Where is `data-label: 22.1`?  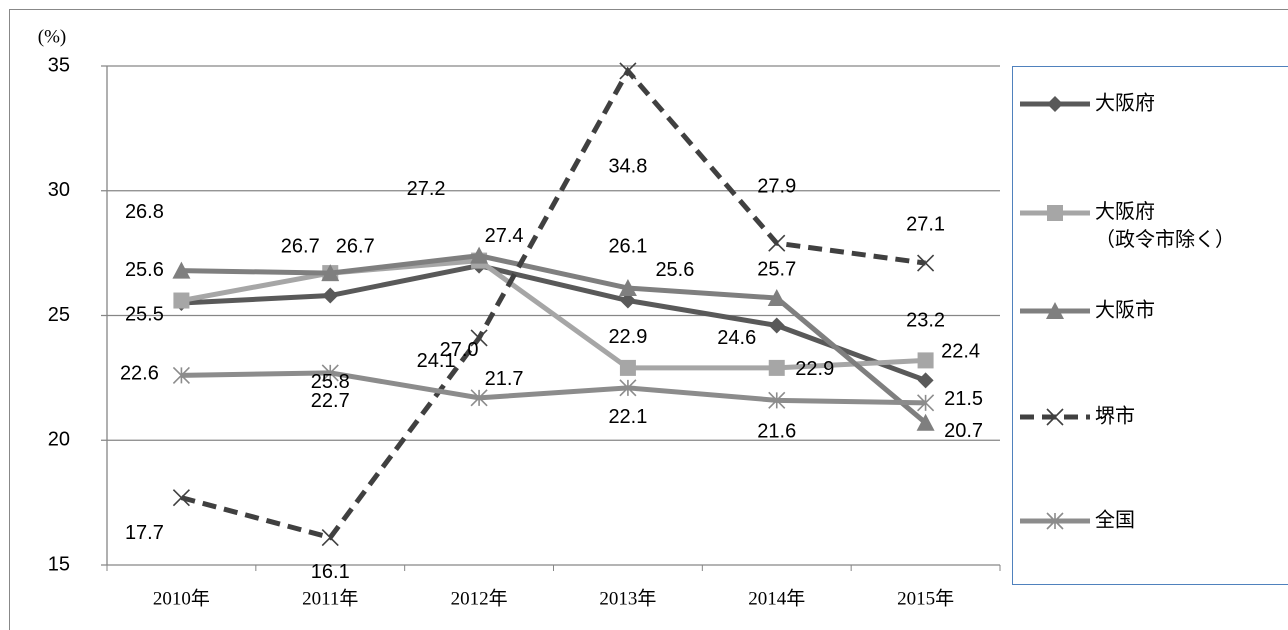 data-label: 22.1 is located at coordinates (627, 417).